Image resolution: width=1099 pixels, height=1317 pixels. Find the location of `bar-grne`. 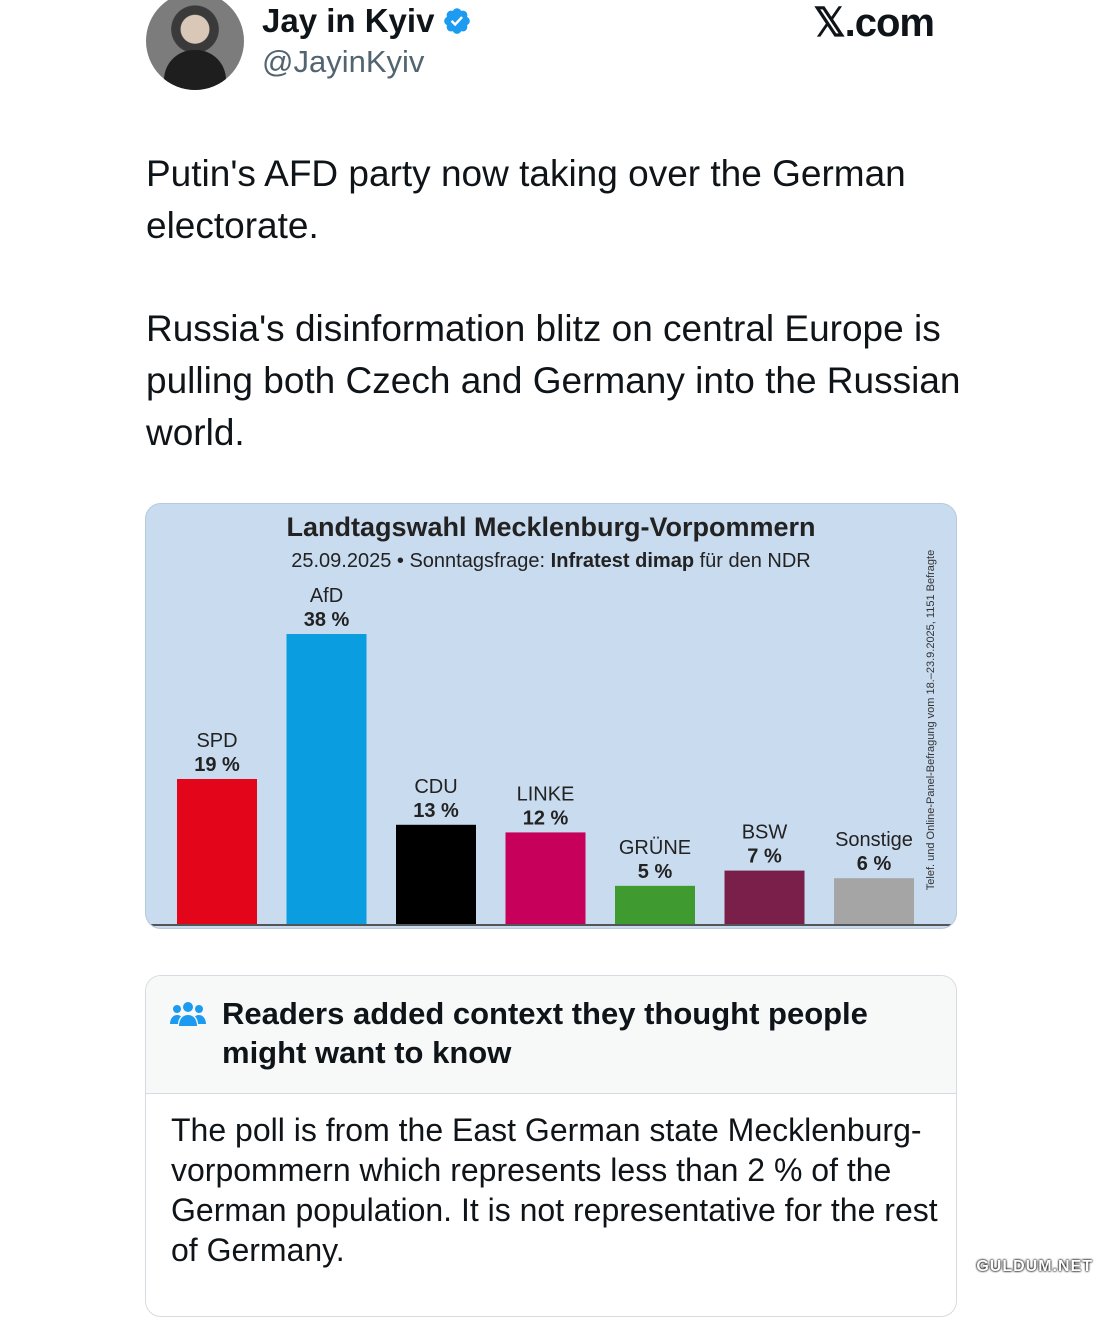

bar-grne is located at coordinates (655, 904).